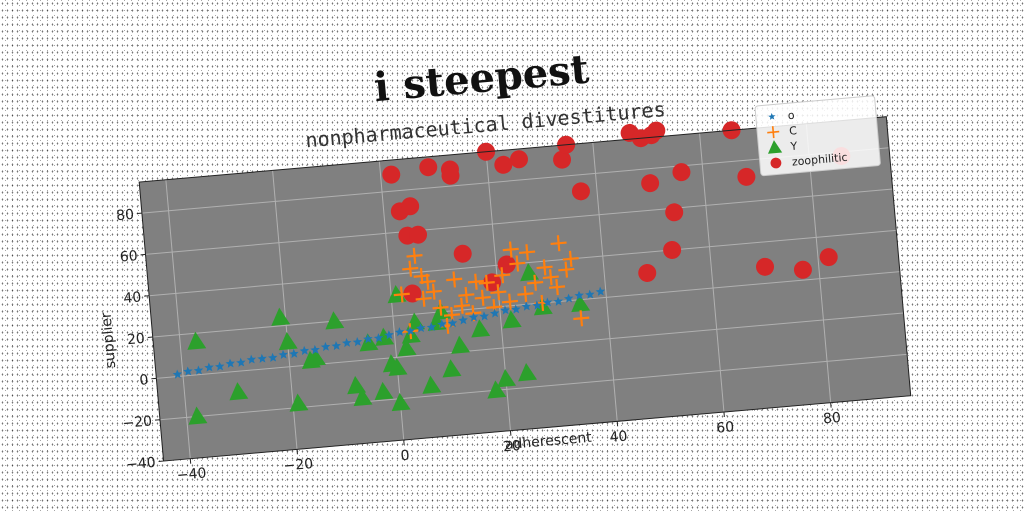  I want to click on x-tick-label: 20, so click(511, 446).